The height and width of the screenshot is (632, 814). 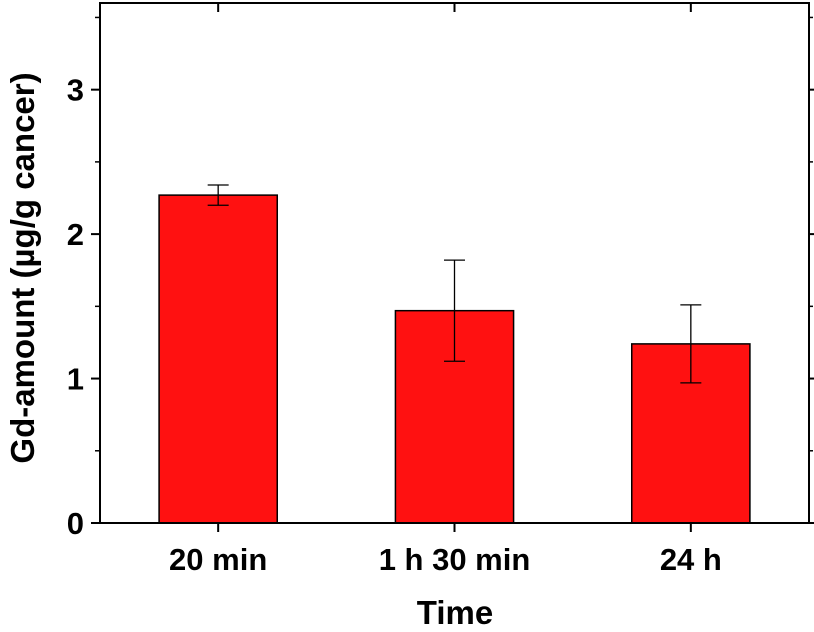 I want to click on x-tick-label-0: 20 min, so click(x=218, y=559).